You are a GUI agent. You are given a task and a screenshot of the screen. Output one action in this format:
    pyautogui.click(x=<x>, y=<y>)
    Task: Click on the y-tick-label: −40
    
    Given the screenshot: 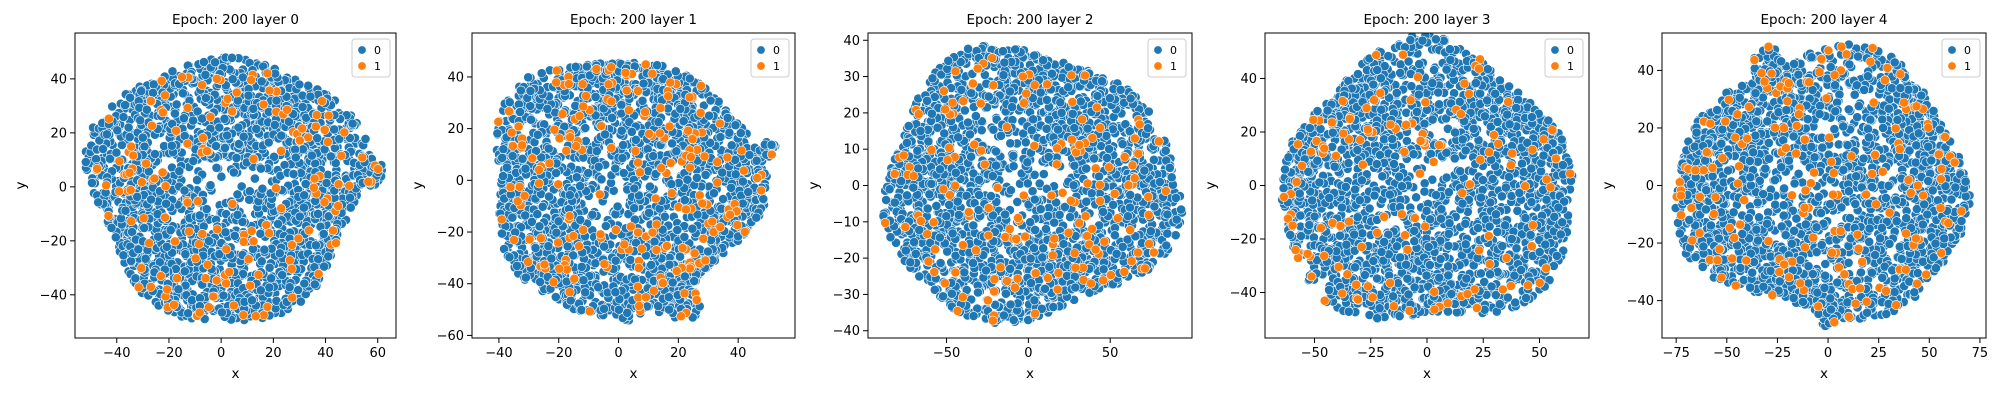 What is the action you would take?
    pyautogui.click(x=53, y=295)
    